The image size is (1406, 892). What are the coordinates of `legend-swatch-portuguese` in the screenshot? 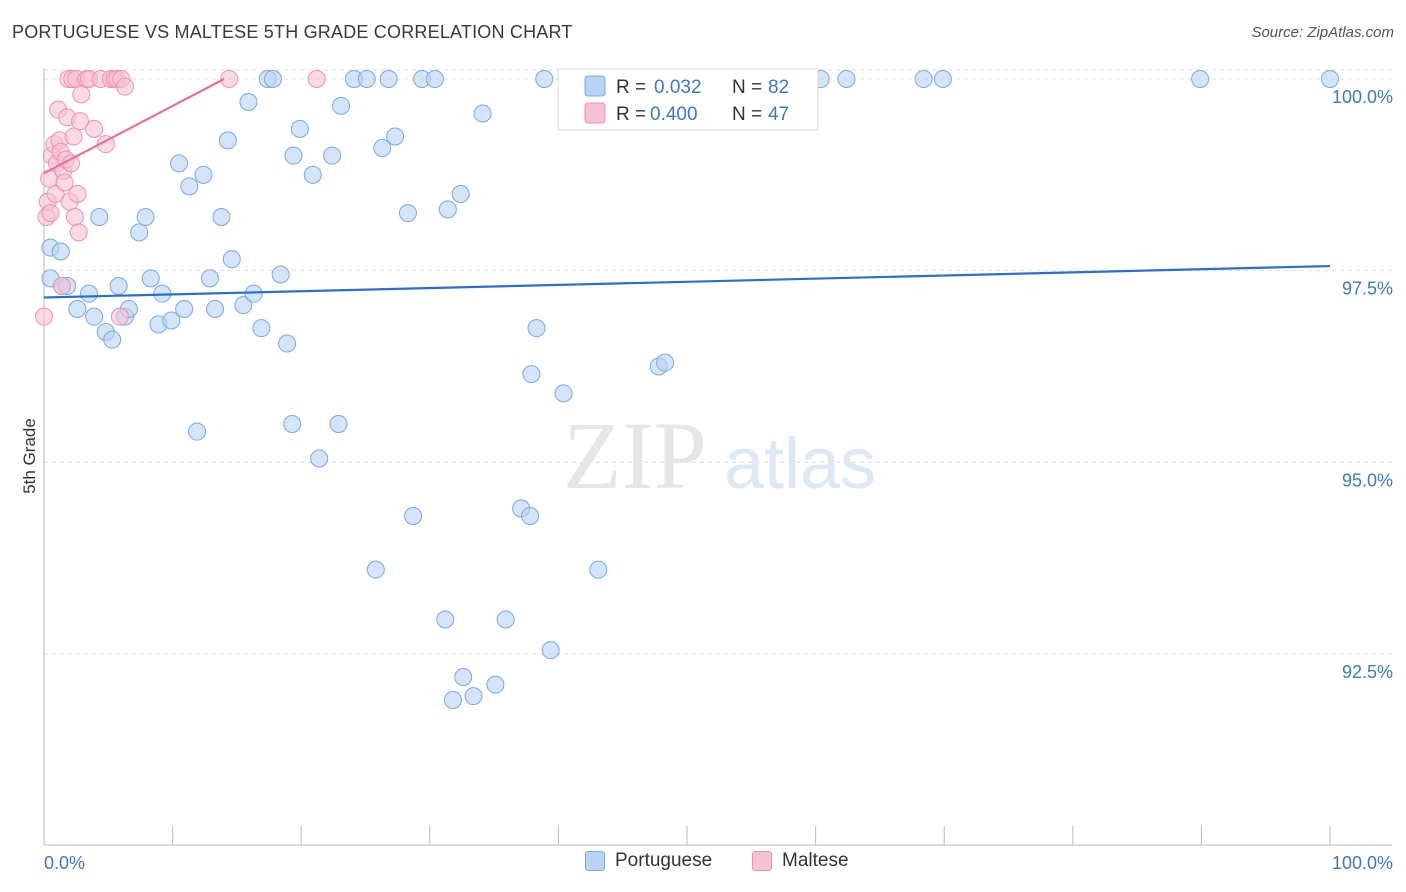 It's located at (595, 861).